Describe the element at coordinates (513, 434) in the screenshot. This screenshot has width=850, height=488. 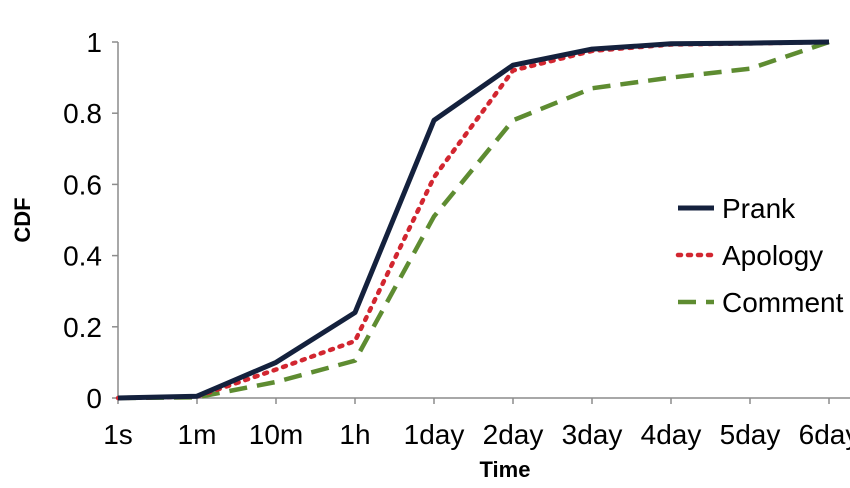
I see `x-tick-label: 2day` at that location.